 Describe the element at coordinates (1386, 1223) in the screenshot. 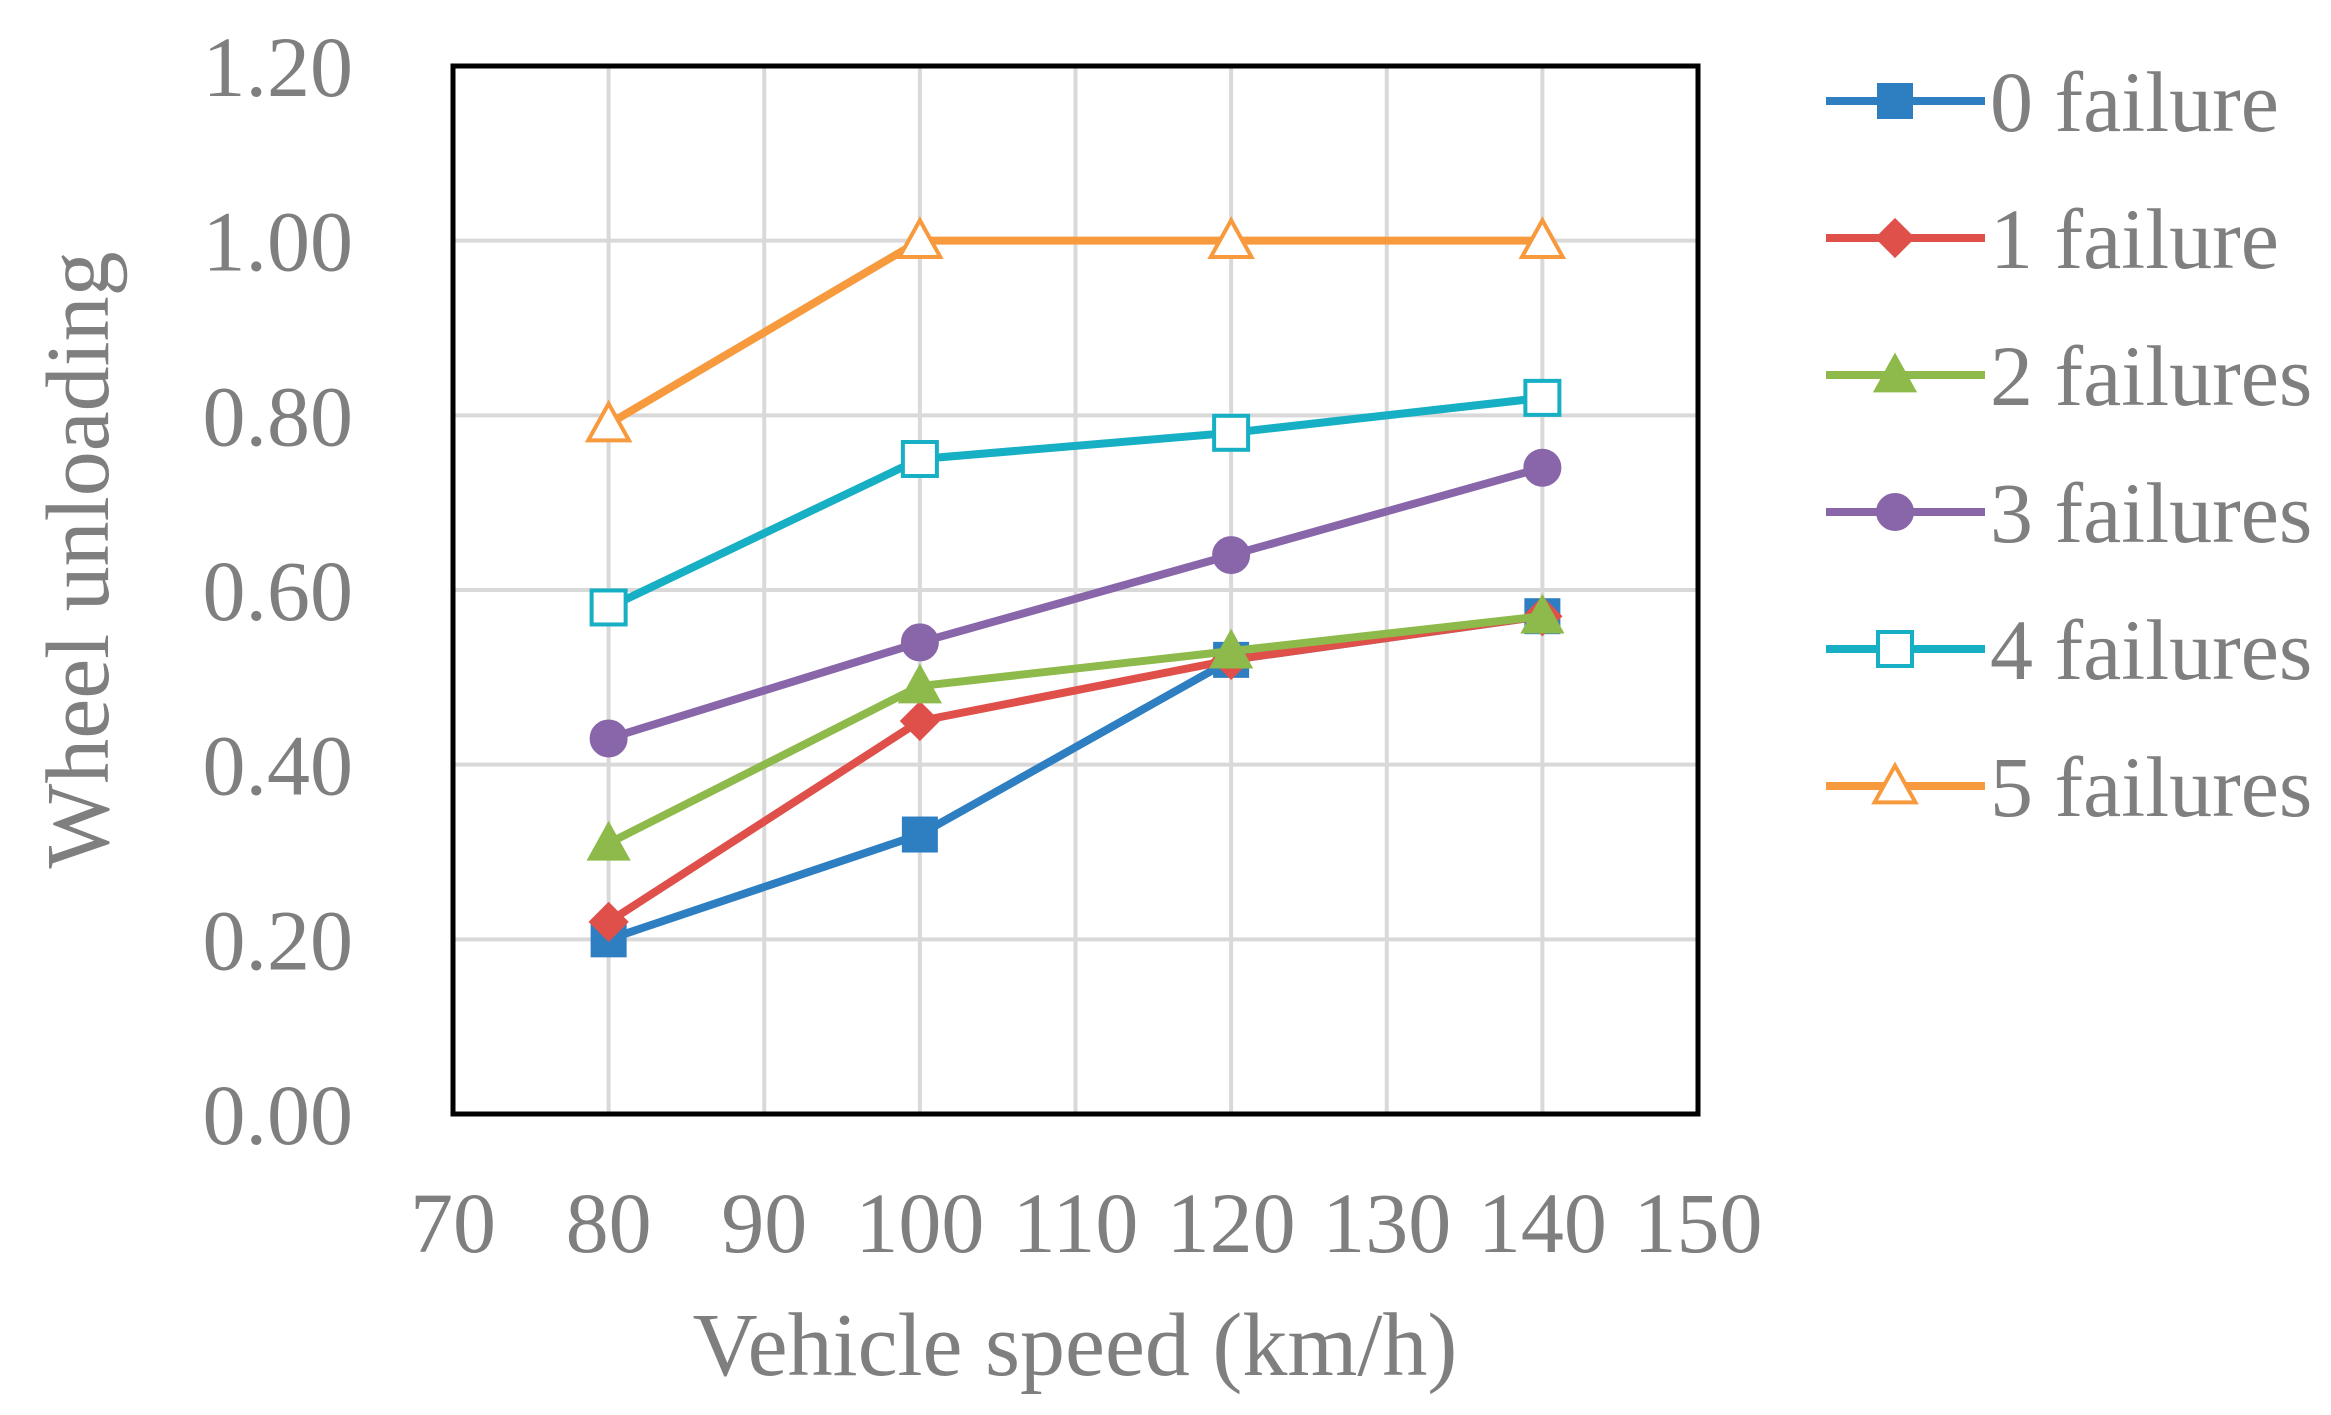

I see `x-tick-label: 130` at that location.